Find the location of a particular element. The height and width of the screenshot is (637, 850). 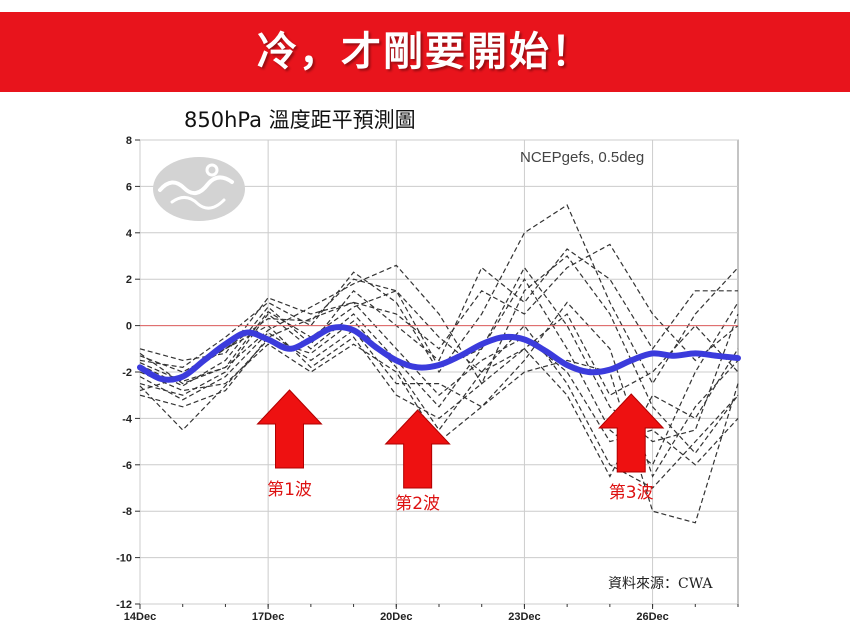

wave-label: 第2波 is located at coordinates (417, 504).